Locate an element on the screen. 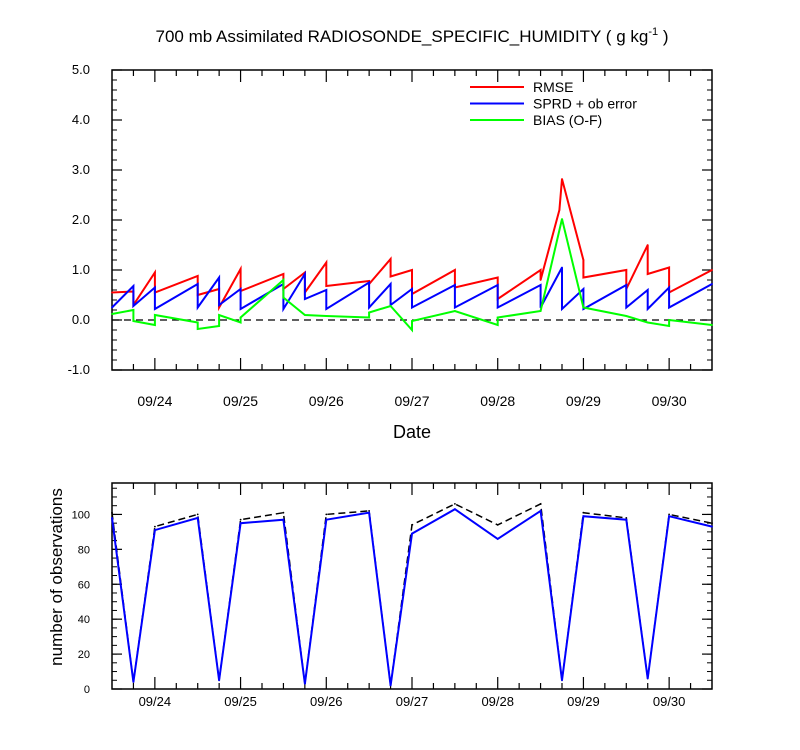  data-point: assimilated observations: 2 is located at coordinates (390, 685).